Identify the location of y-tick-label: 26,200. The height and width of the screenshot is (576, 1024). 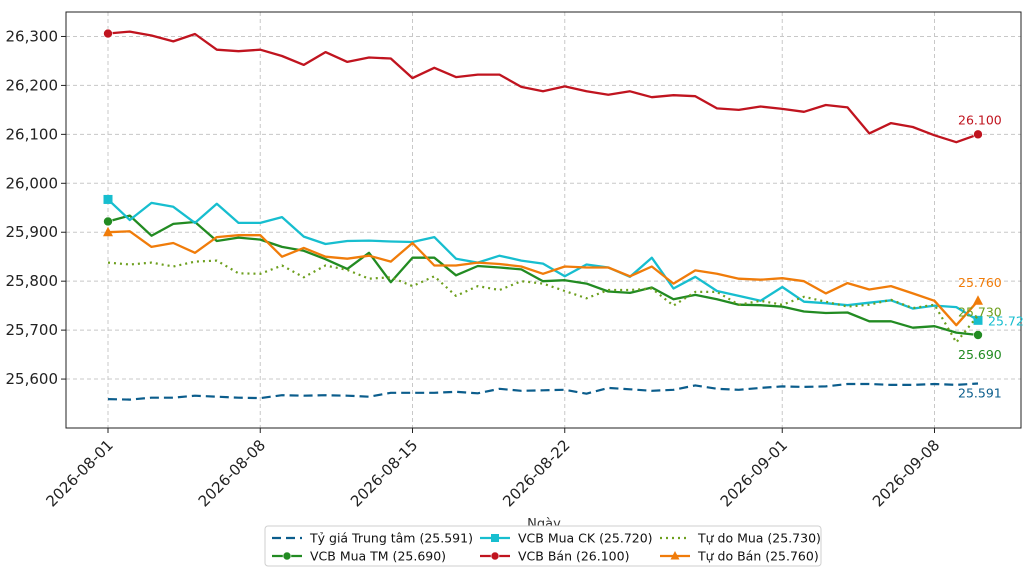
(32, 85).